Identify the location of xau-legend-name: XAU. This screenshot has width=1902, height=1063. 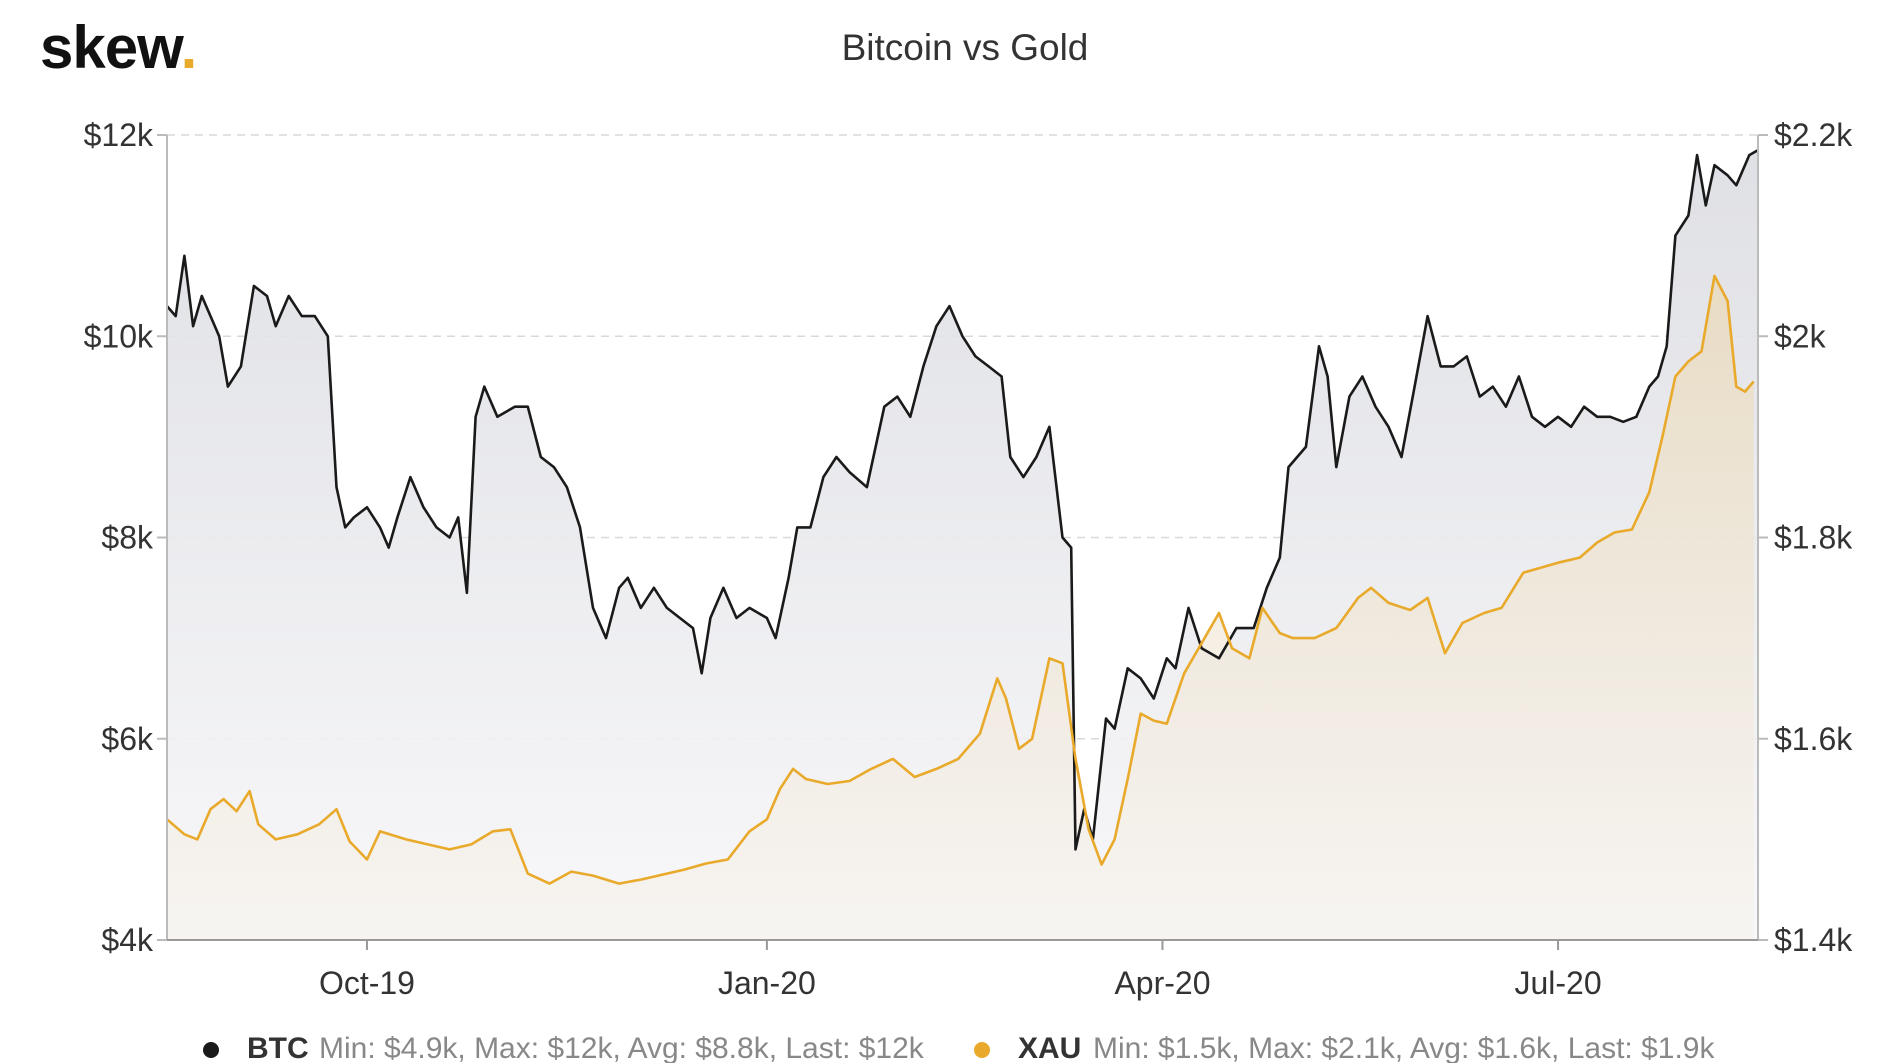
(1049, 1047).